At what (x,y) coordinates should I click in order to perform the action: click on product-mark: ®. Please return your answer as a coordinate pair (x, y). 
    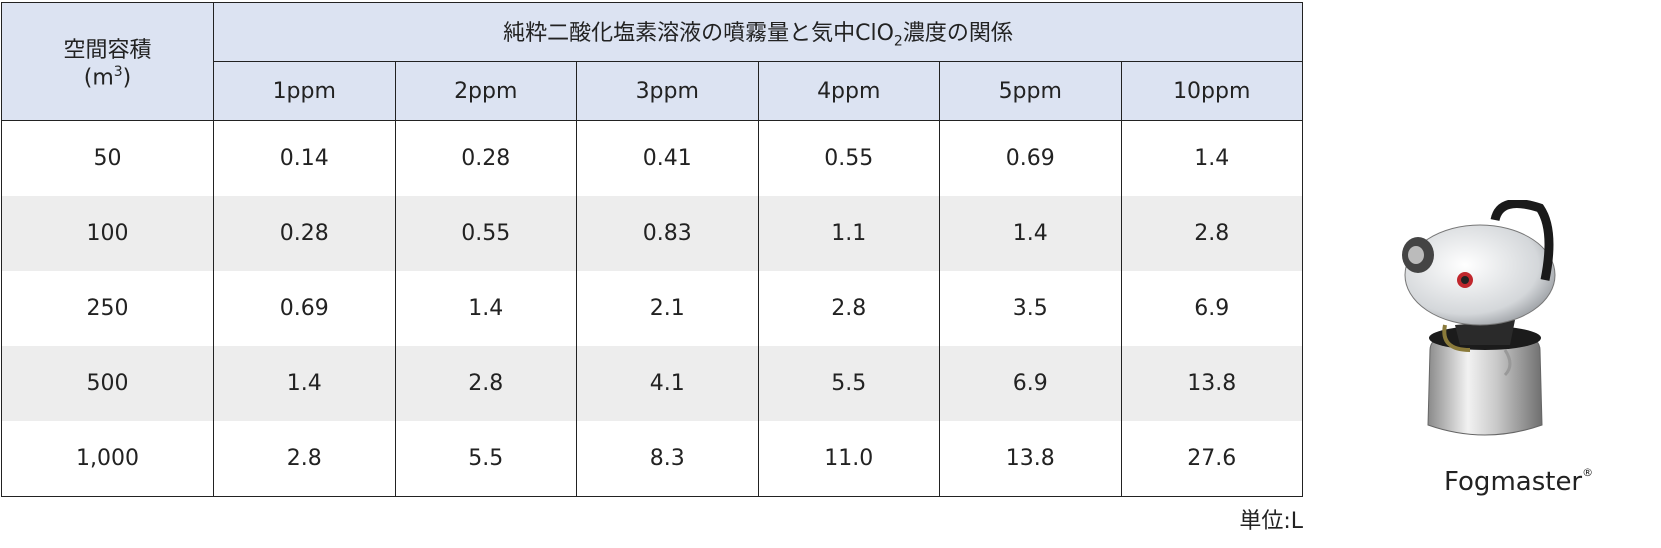
    Looking at the image, I should click on (1588, 472).